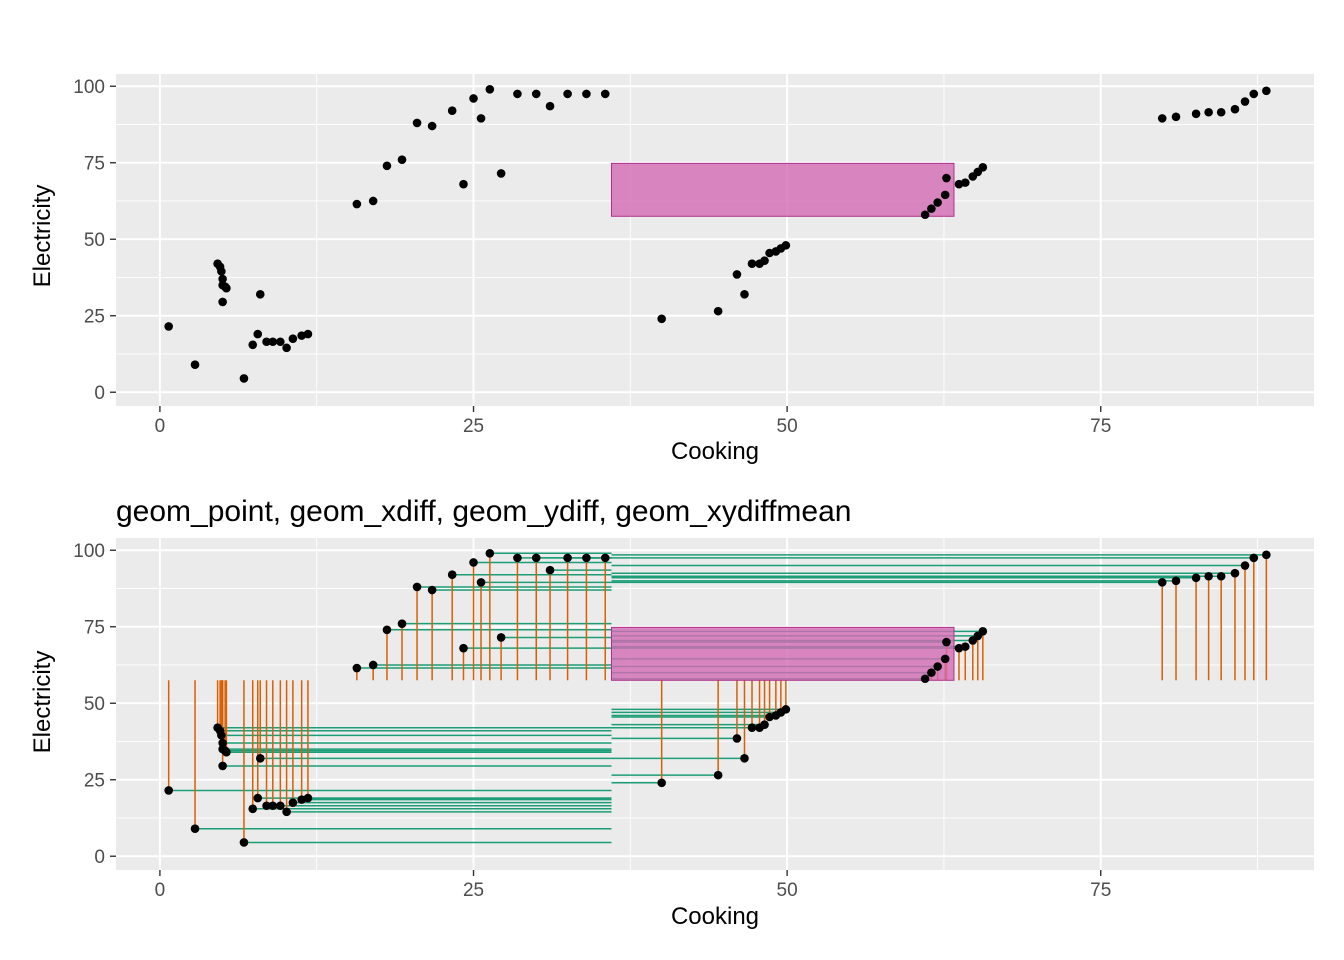  What do you see at coordinates (633, 421) in the screenshot?
I see `top-x-ticks: 0 25 50 75` at bounding box center [633, 421].